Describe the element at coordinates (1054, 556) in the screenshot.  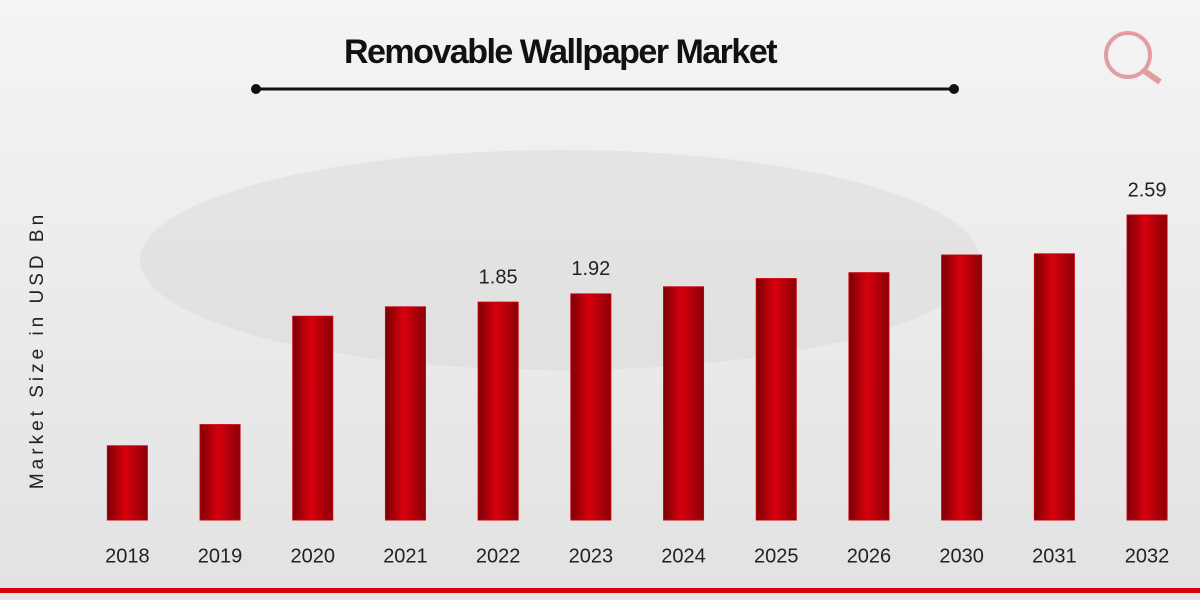
I see `x-tick-label: 2031` at that location.